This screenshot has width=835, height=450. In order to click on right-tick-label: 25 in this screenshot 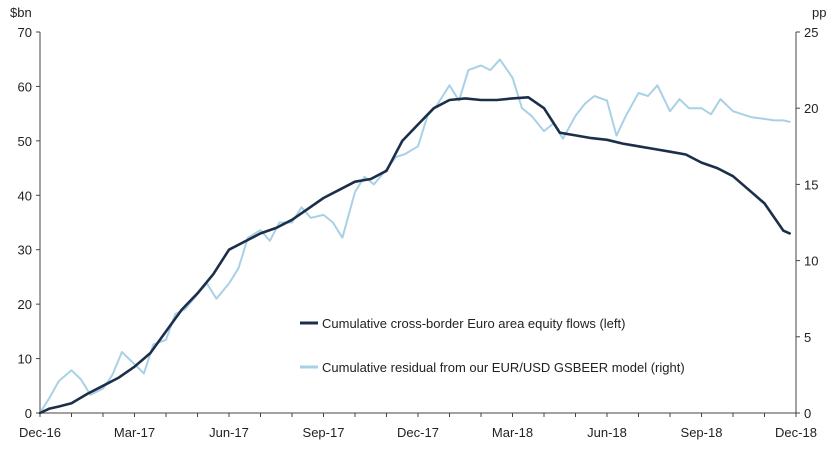, I will do `click(811, 32)`.